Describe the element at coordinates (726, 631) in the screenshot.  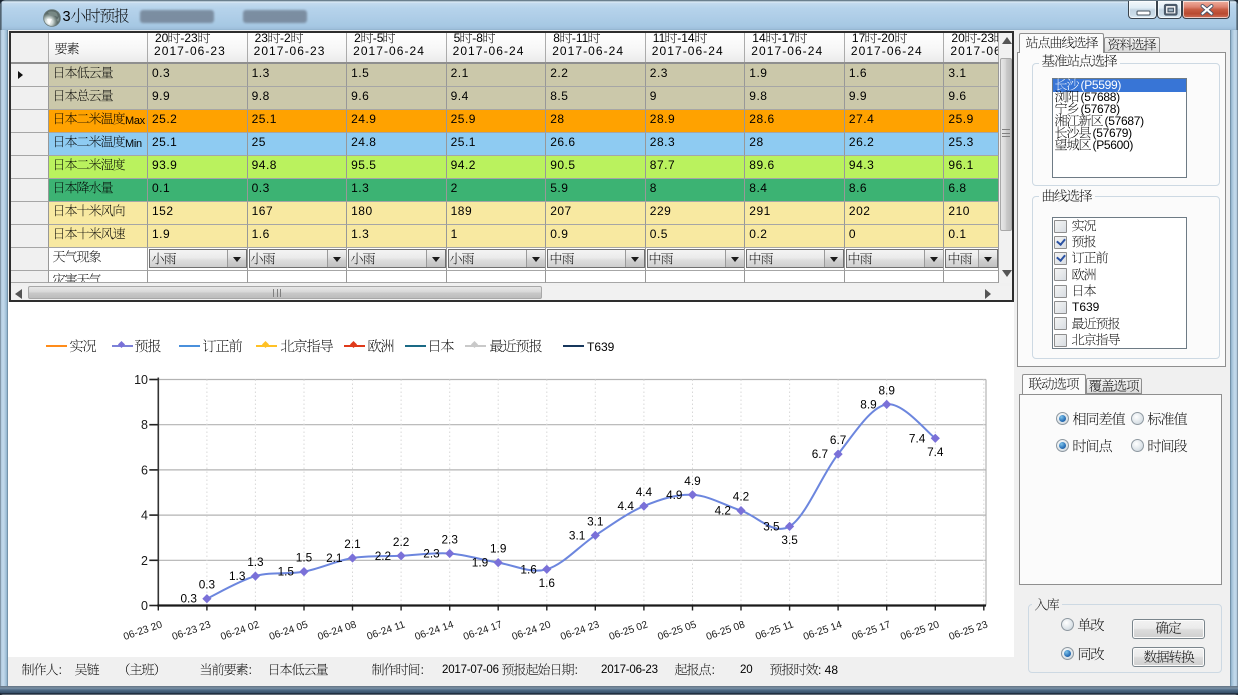
I see `svg-text: 06-25 08` at that location.